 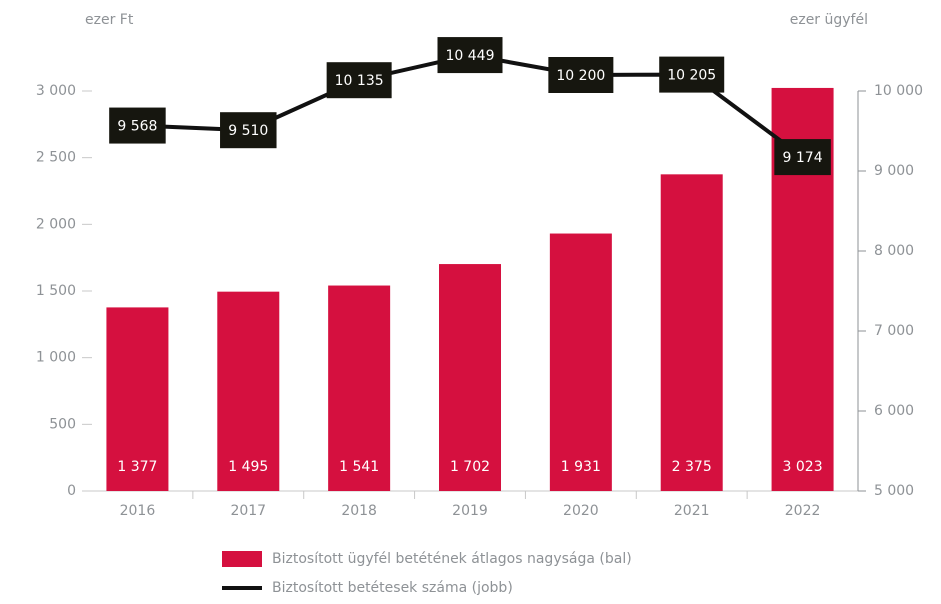 What do you see at coordinates (62, 424) in the screenshot?
I see `y-tick-label: 500` at bounding box center [62, 424].